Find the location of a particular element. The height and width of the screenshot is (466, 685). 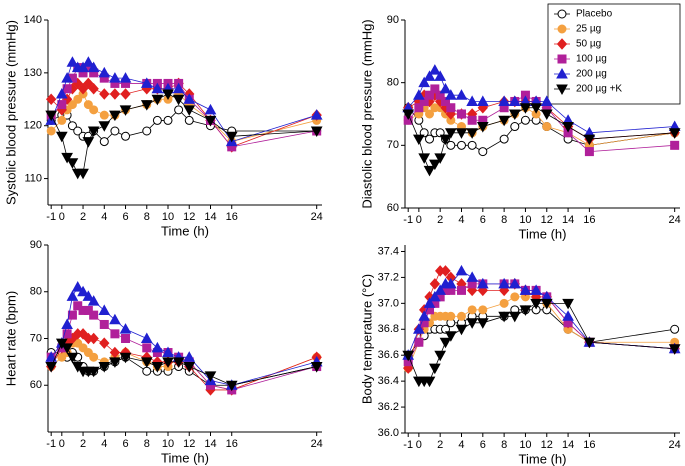

x-tick-label: -1 is located at coordinates (51, 444).